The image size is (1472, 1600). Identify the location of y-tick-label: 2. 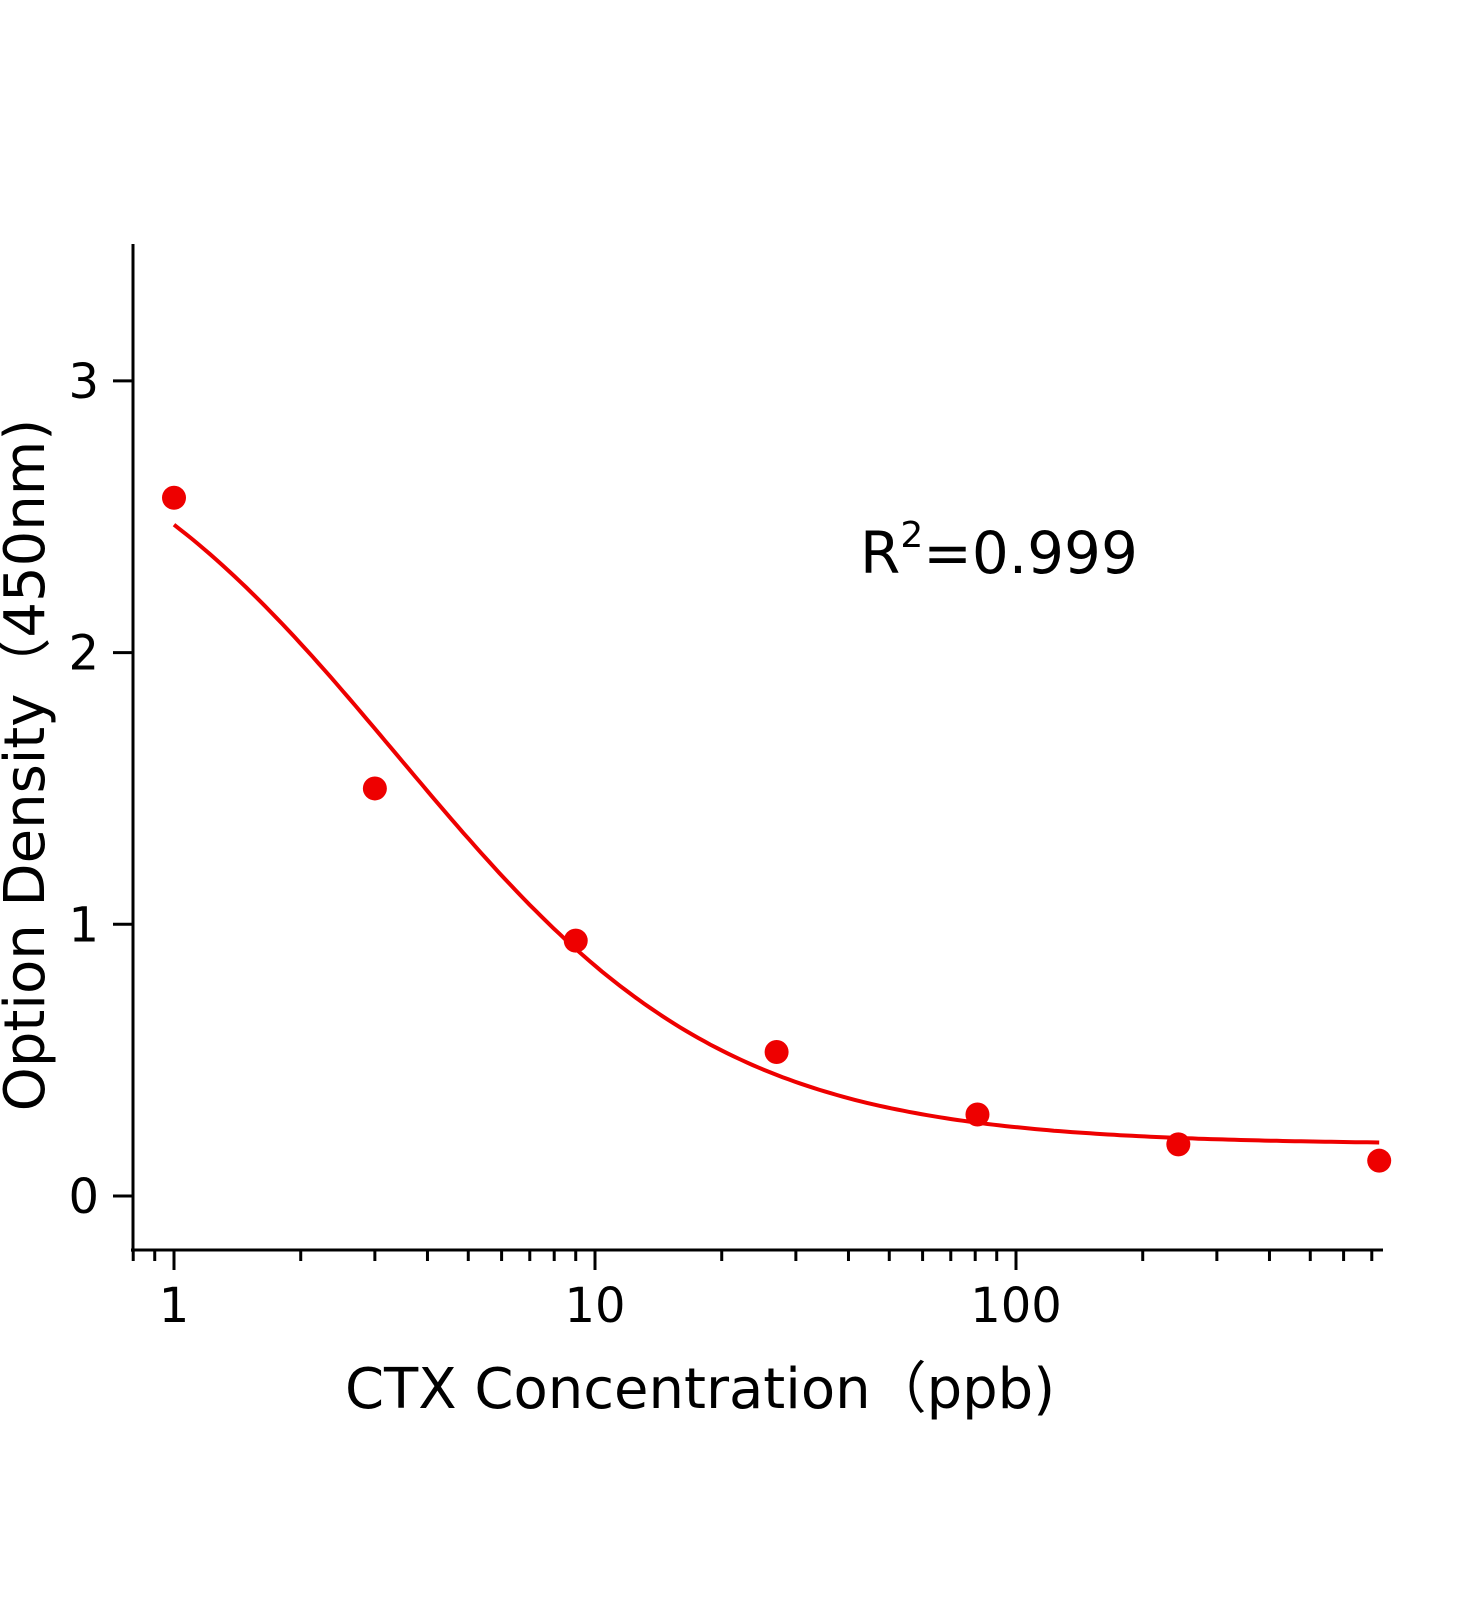
(83, 654).